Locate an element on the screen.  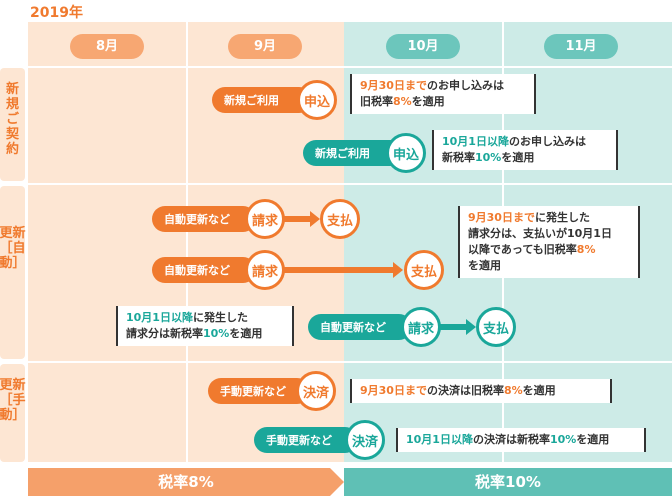
row-label-auto-renewal: 更新［自動］ is located at coordinates (13, 272).